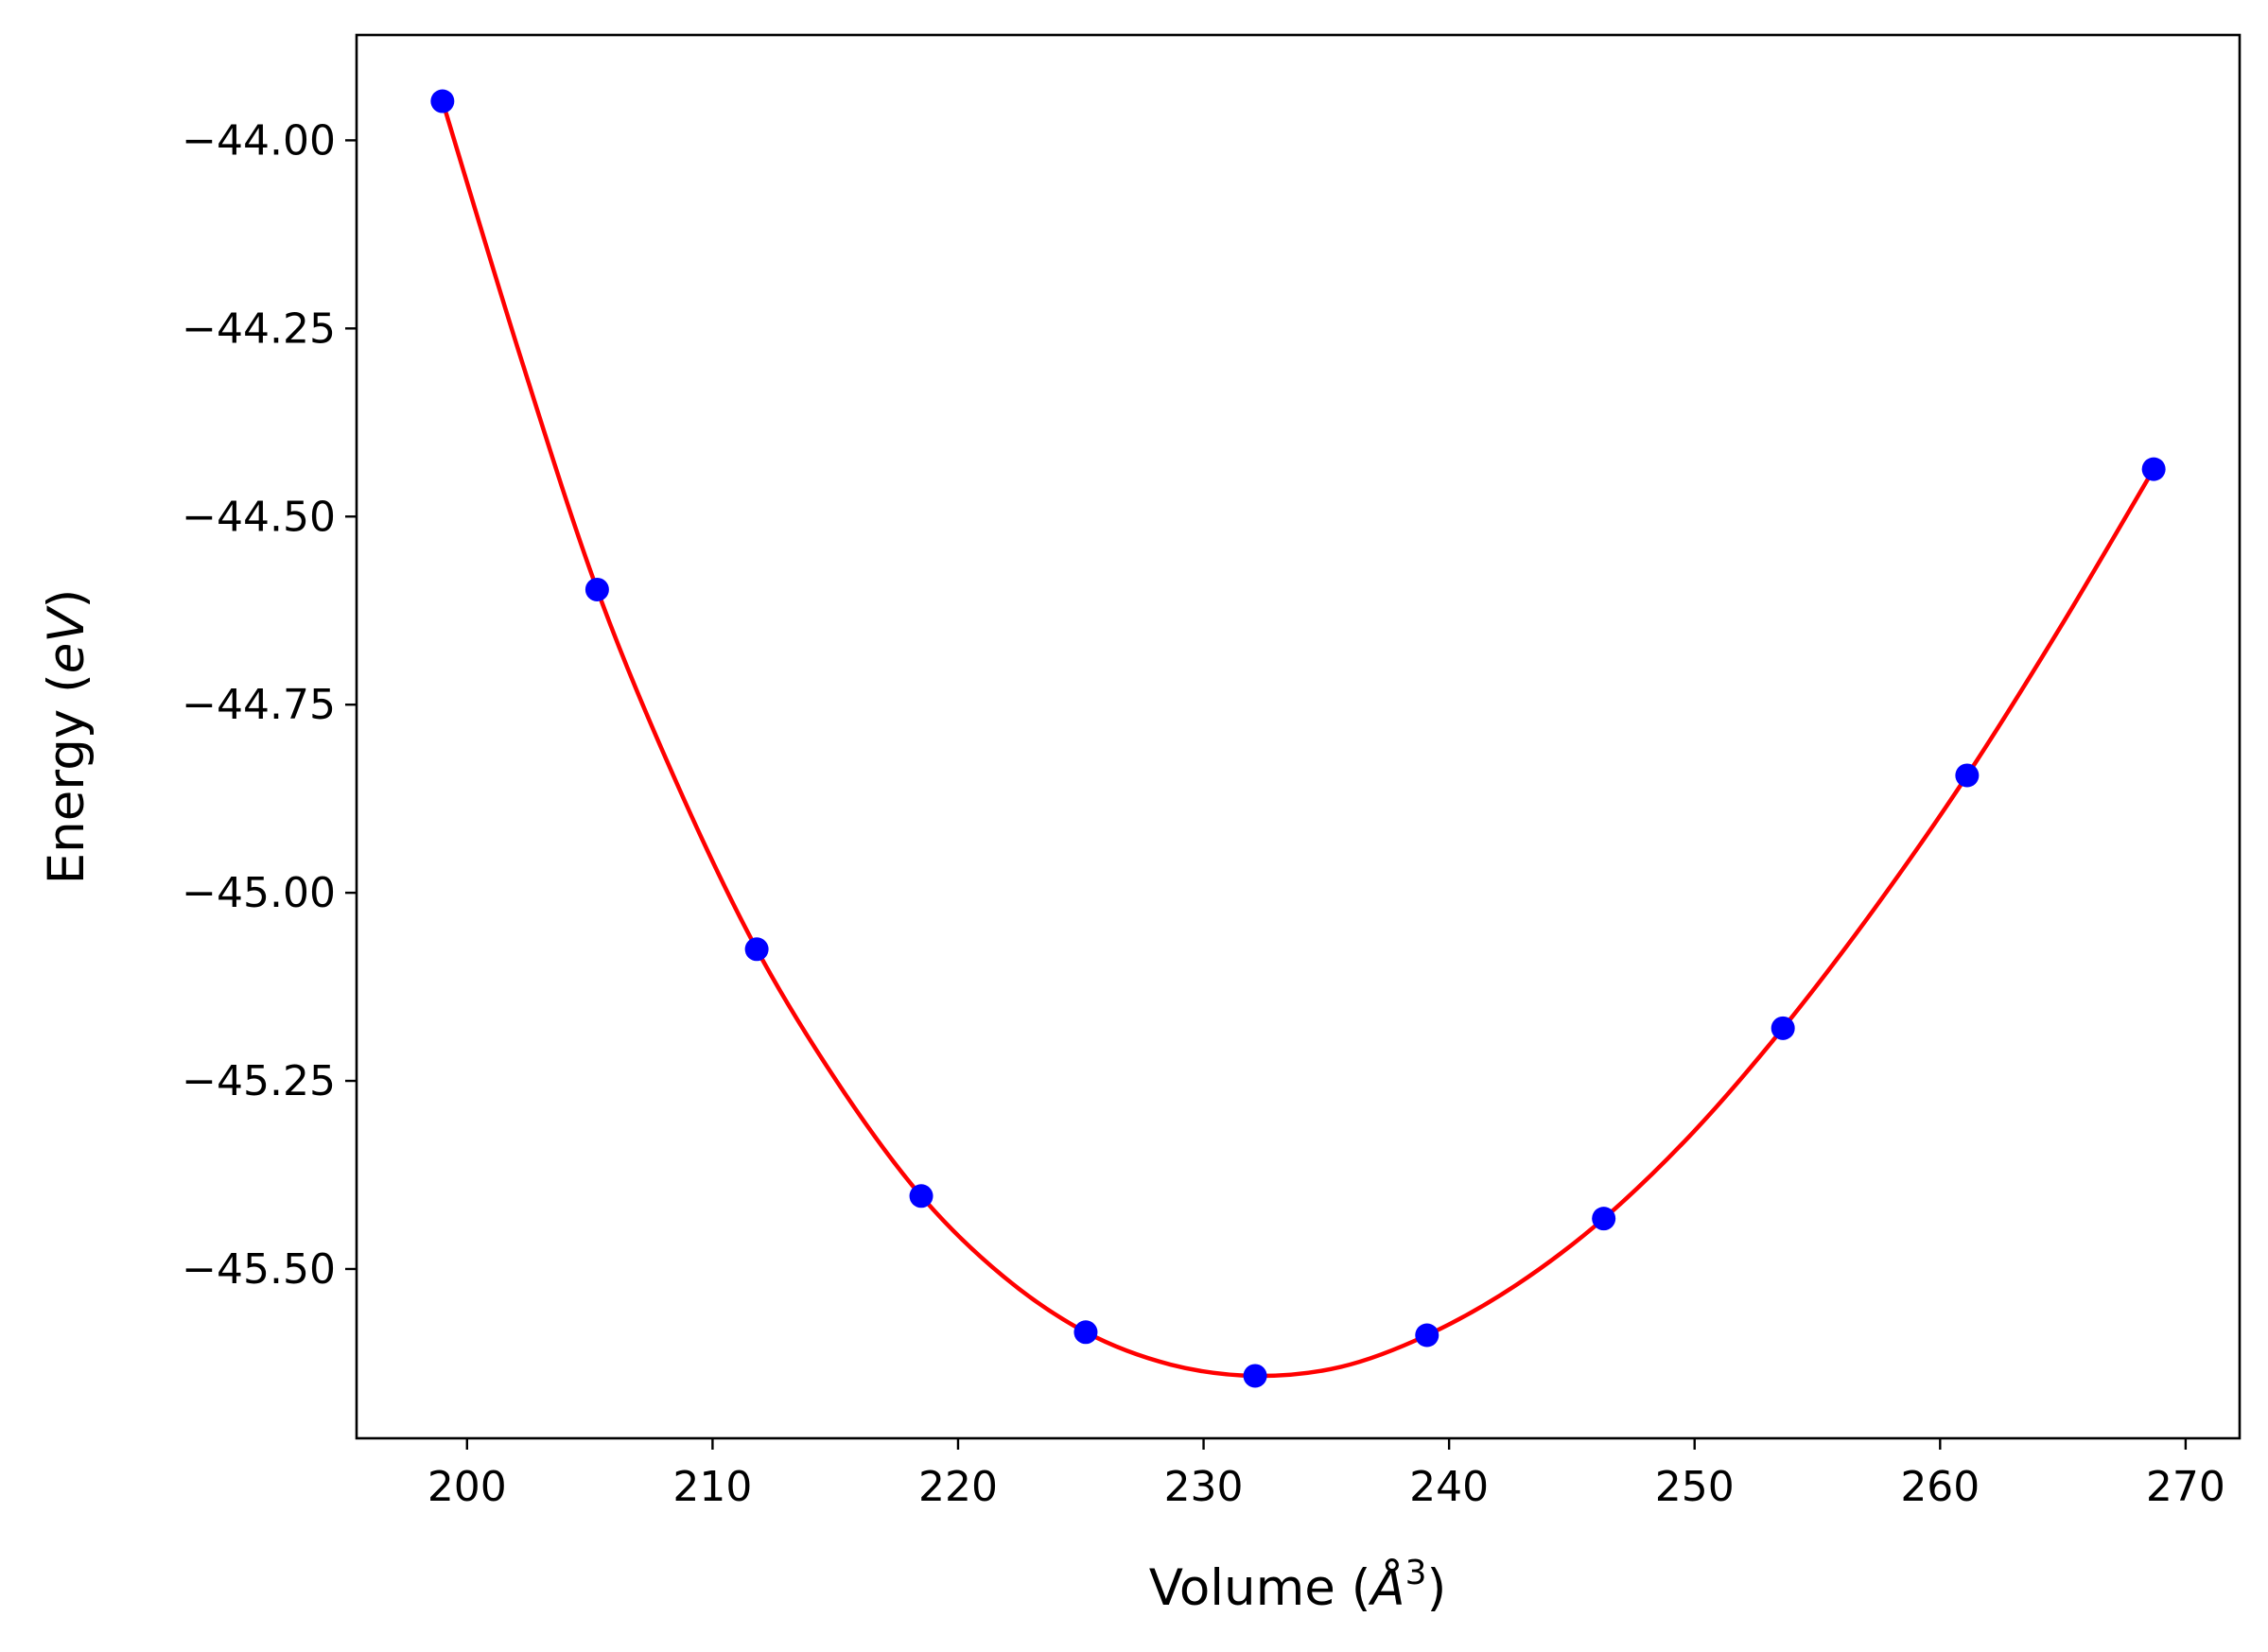 The width and height of the screenshot is (2268, 1652). I want to click on x-tick-label: 260, so click(1940, 1487).